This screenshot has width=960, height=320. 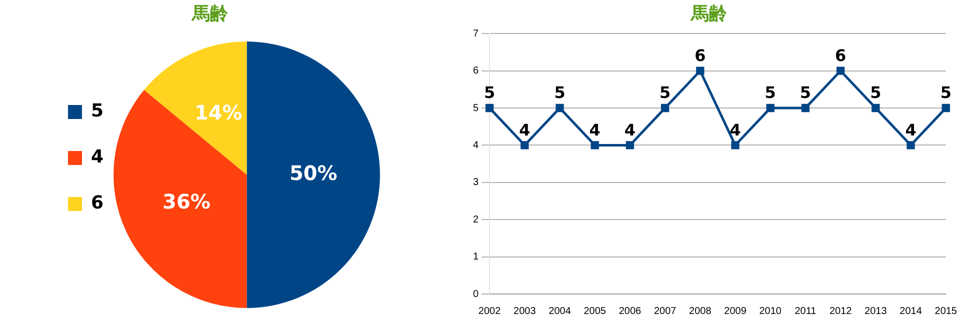 I want to click on x-tick-label: 2011, so click(x=805, y=311).